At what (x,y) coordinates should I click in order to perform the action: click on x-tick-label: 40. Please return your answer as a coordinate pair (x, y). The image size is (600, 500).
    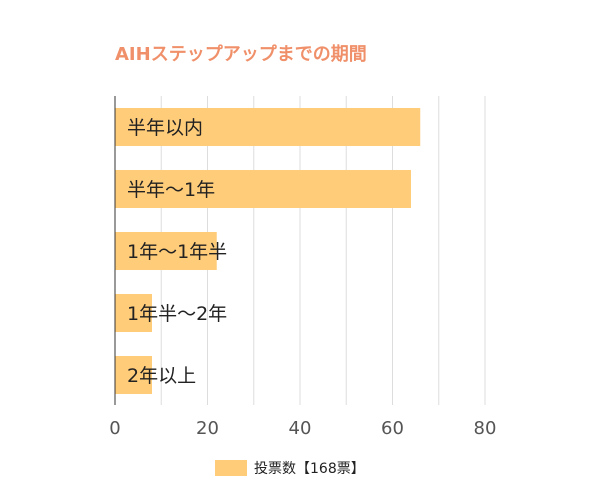
    Looking at the image, I should click on (300, 428).